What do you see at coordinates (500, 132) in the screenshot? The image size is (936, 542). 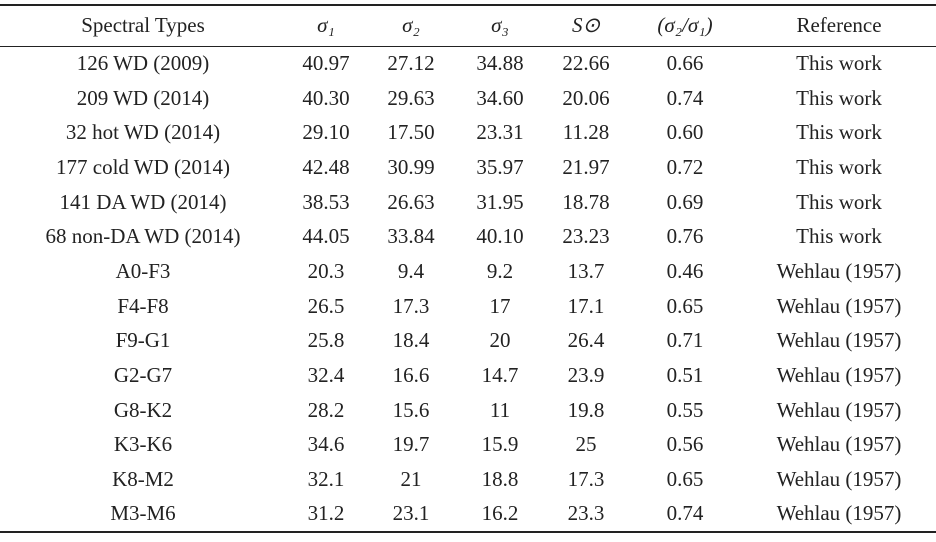 I see `table-cell: 23.31` at bounding box center [500, 132].